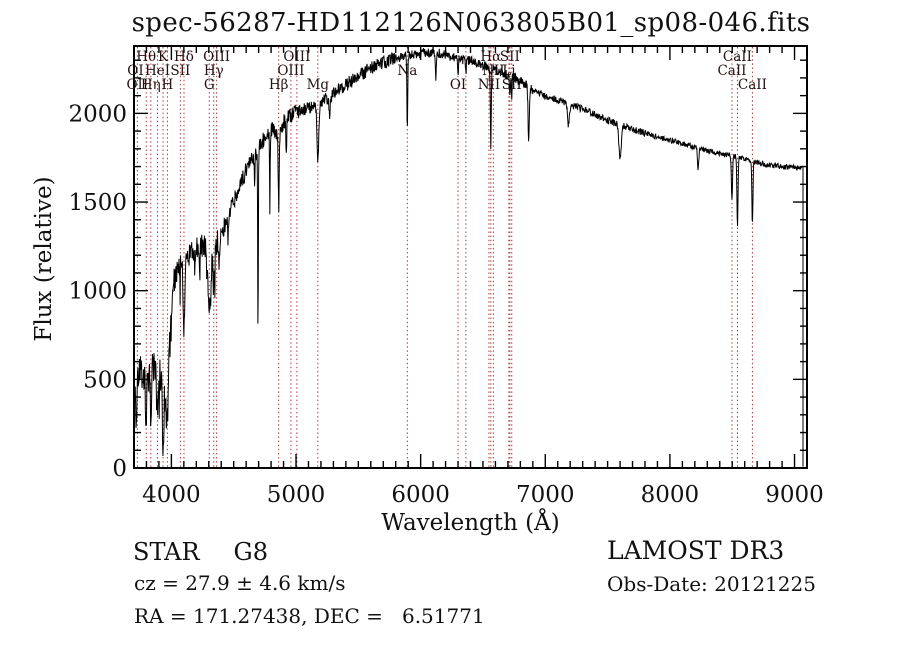 This screenshot has height=649, width=900. What do you see at coordinates (119, 469) in the screenshot?
I see `y-tick-label: 0` at bounding box center [119, 469].